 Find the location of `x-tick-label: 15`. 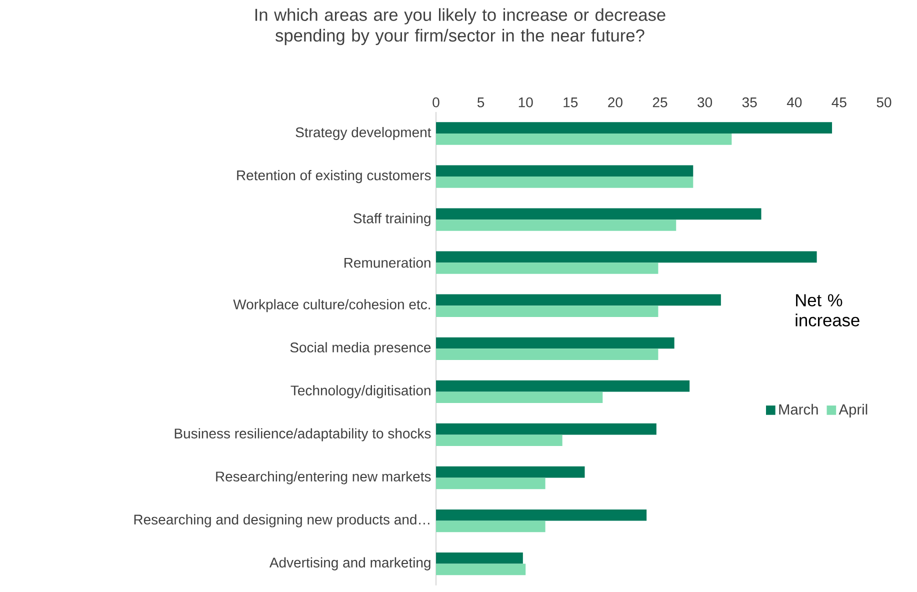

x-tick-label: 15 is located at coordinates (571, 103).